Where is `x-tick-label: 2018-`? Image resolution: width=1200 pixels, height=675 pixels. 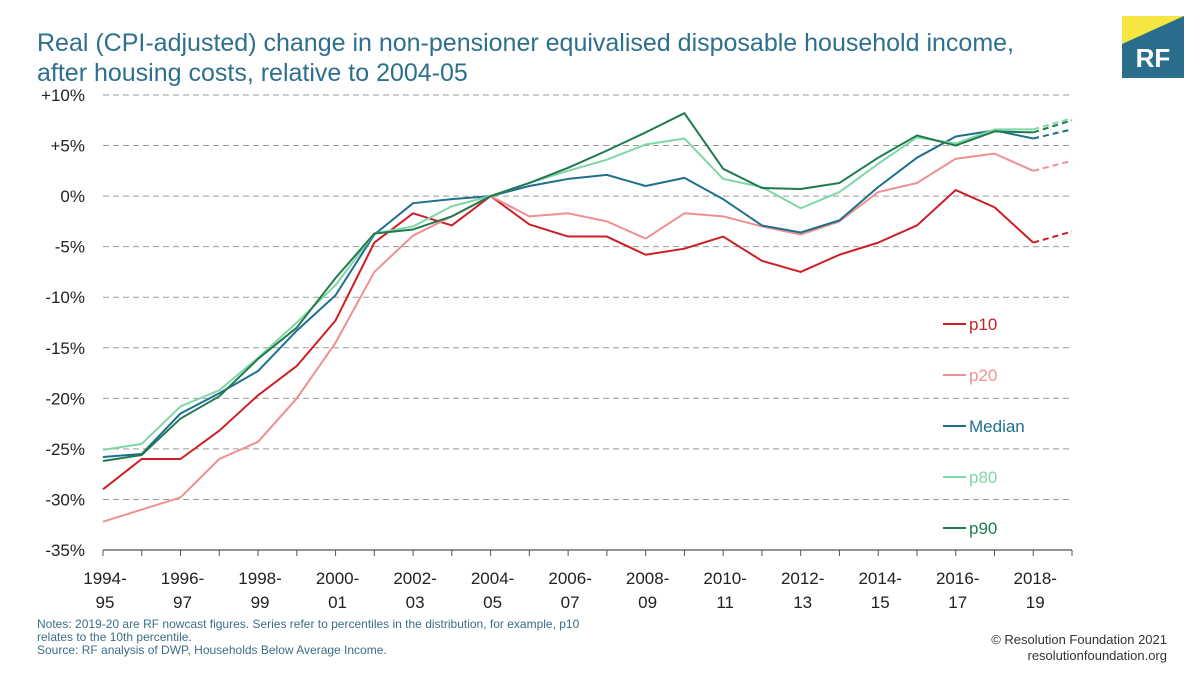
x-tick-label: 2018- is located at coordinates (1034, 578).